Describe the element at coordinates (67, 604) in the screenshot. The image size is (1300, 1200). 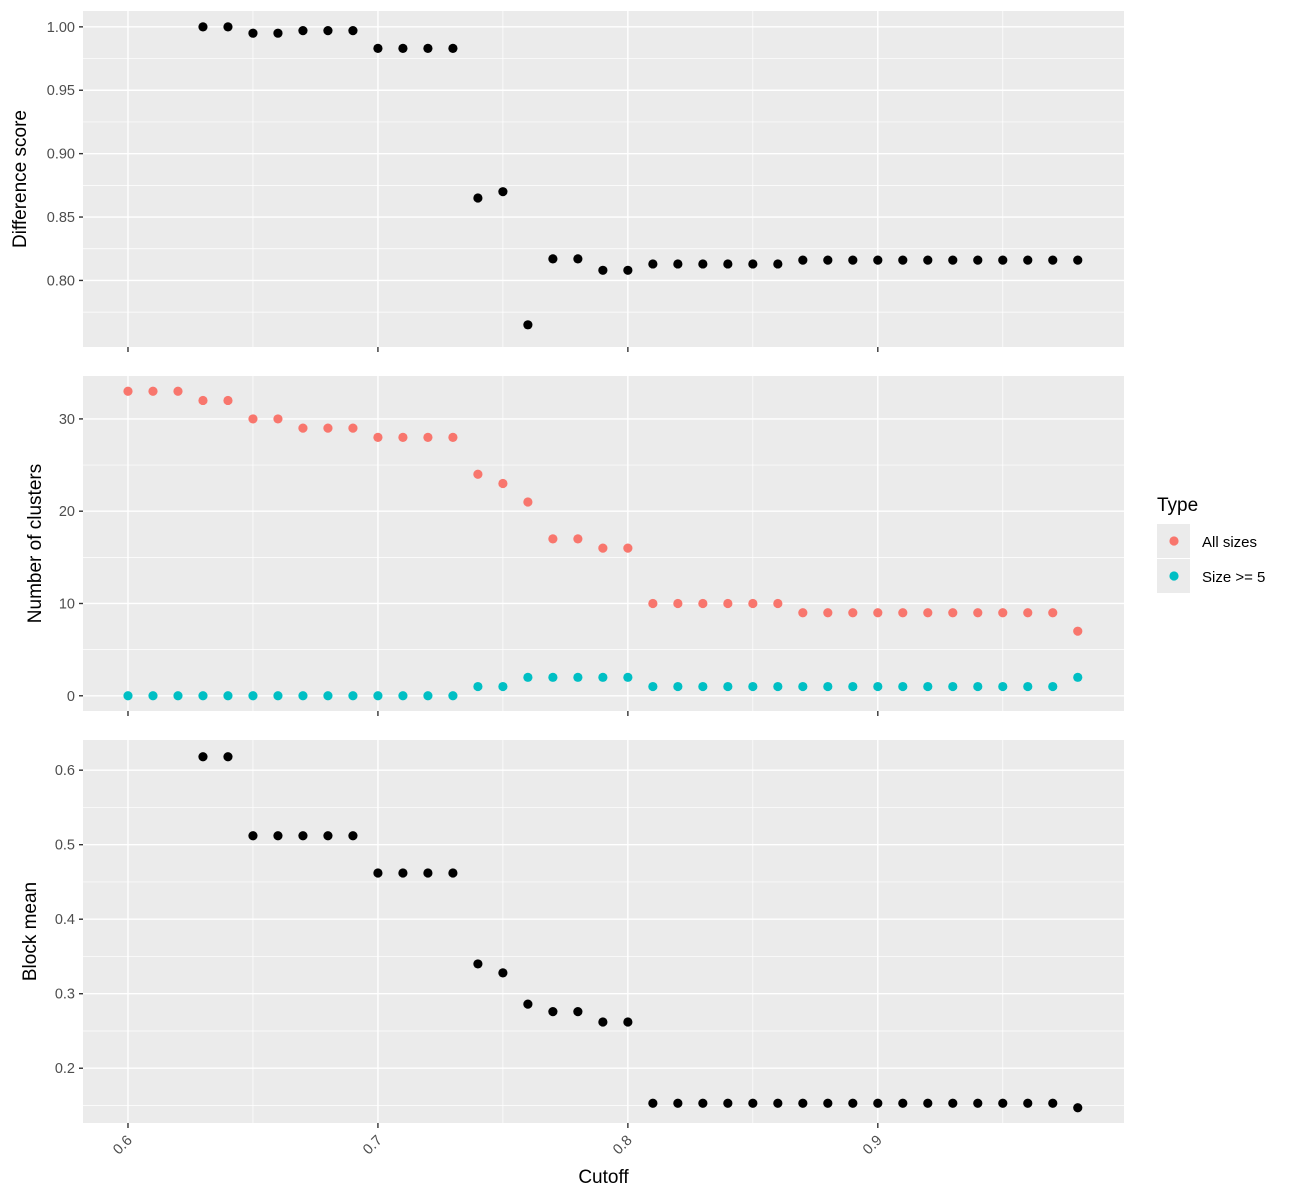
I see `y-tick-label: 10` at that location.